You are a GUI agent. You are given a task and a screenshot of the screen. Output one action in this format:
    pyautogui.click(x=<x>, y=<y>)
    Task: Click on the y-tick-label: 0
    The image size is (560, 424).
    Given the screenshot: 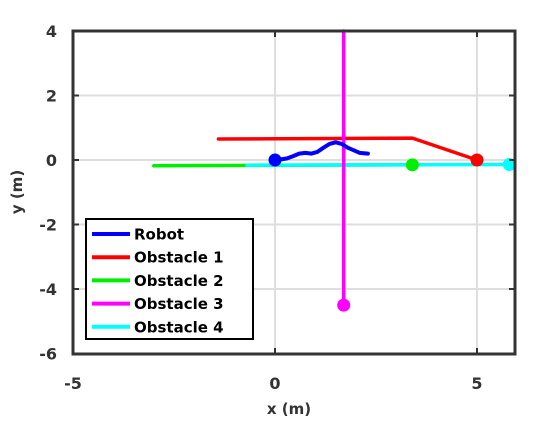 What is the action you would take?
    pyautogui.click(x=51, y=160)
    